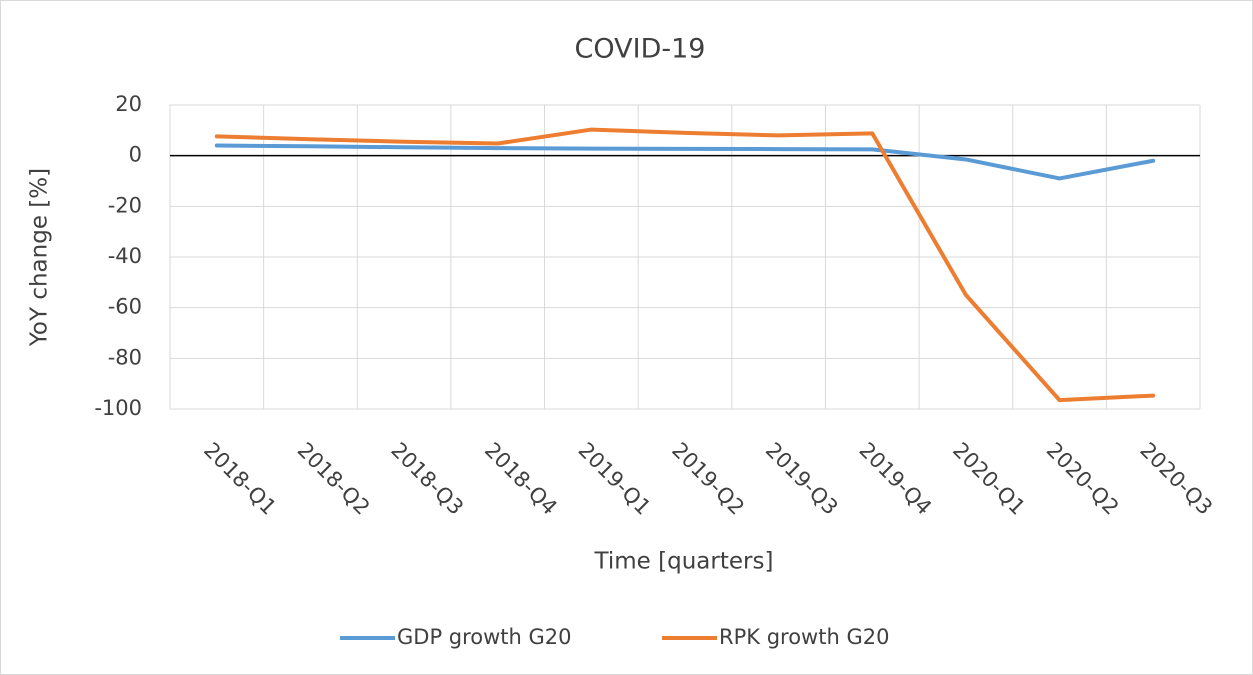 Image resolution: width=1253 pixels, height=675 pixels. What do you see at coordinates (128, 104) in the screenshot?
I see `y-tick-label: 20` at bounding box center [128, 104].